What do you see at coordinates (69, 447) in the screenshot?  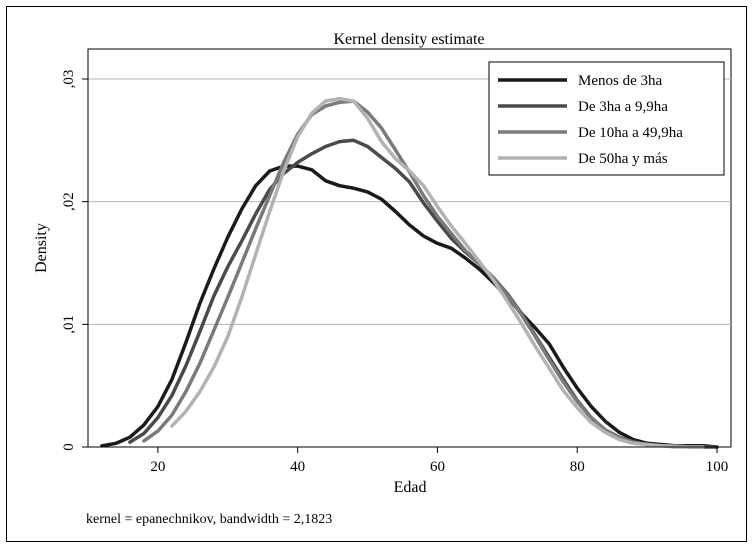 I see `y-tick-label: 0` at bounding box center [69, 447].